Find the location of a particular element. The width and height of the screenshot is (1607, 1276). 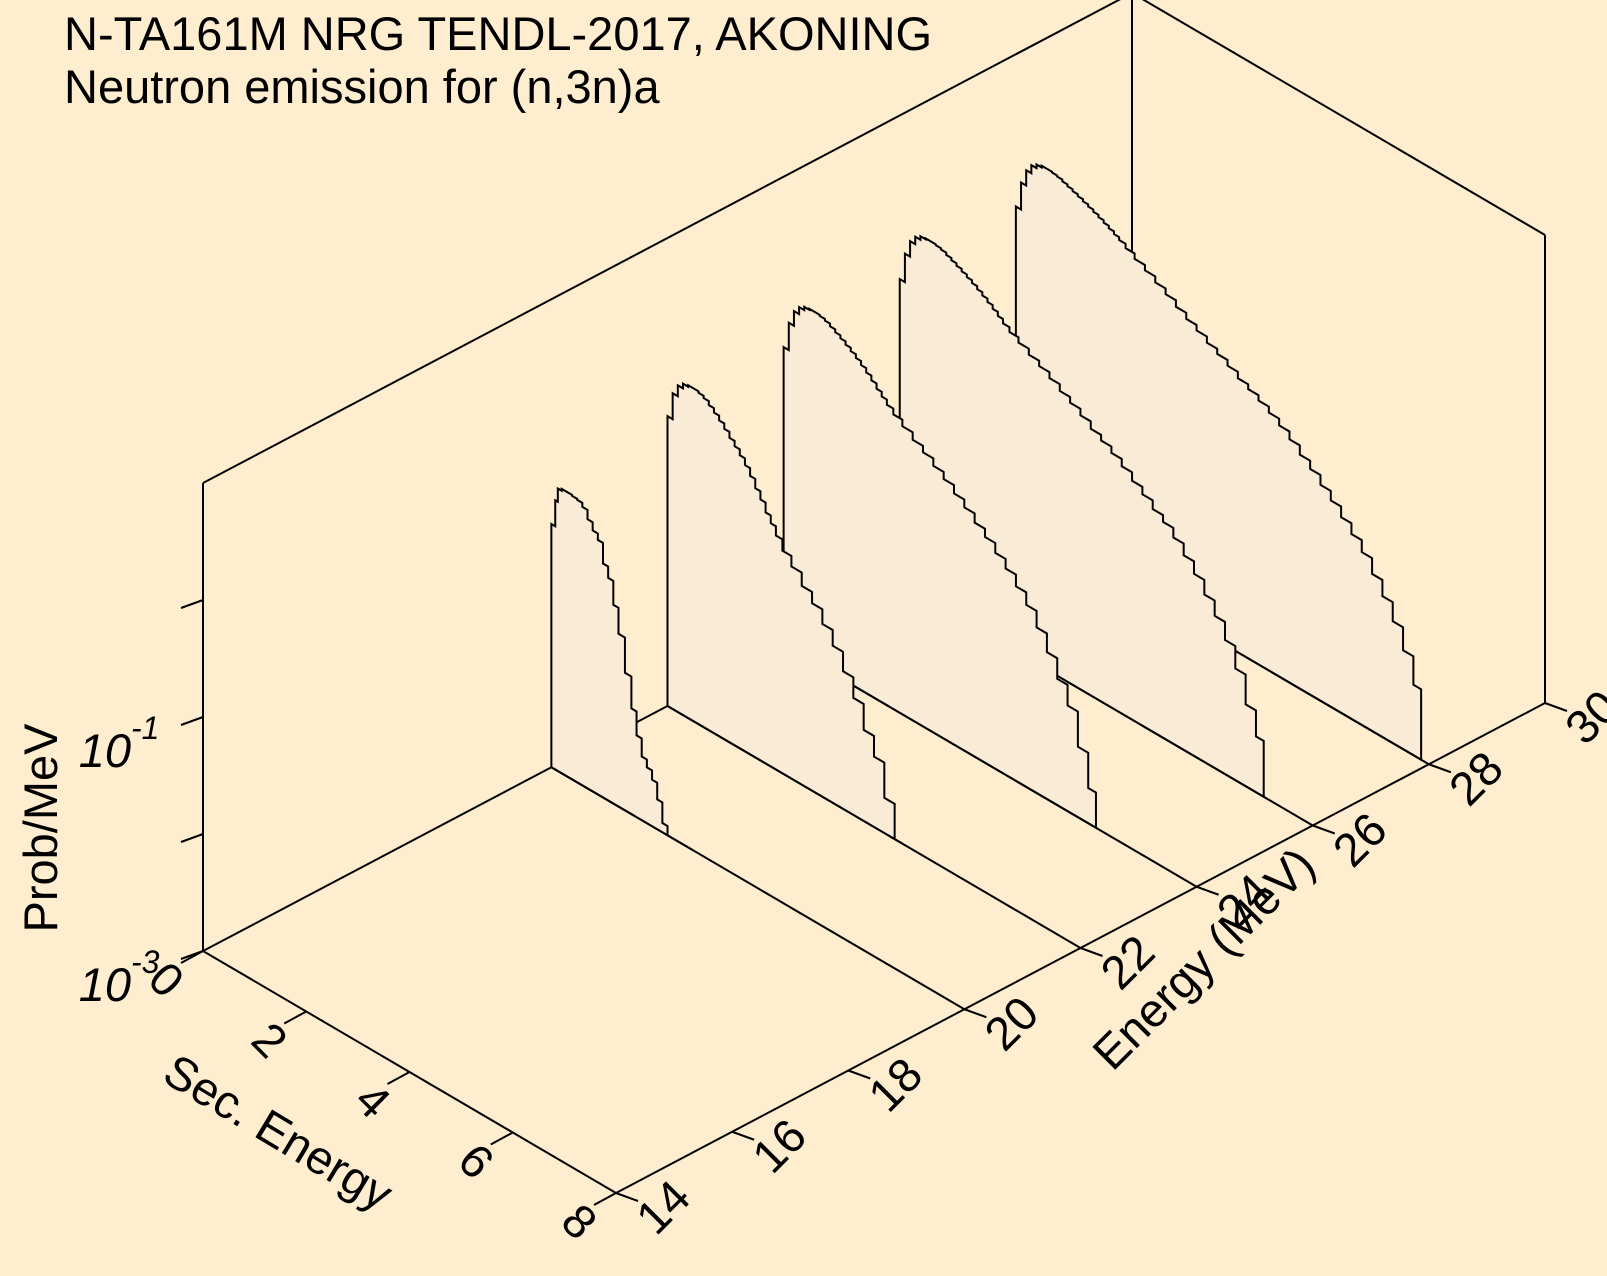

baseline-20mev is located at coordinates (757, 888).